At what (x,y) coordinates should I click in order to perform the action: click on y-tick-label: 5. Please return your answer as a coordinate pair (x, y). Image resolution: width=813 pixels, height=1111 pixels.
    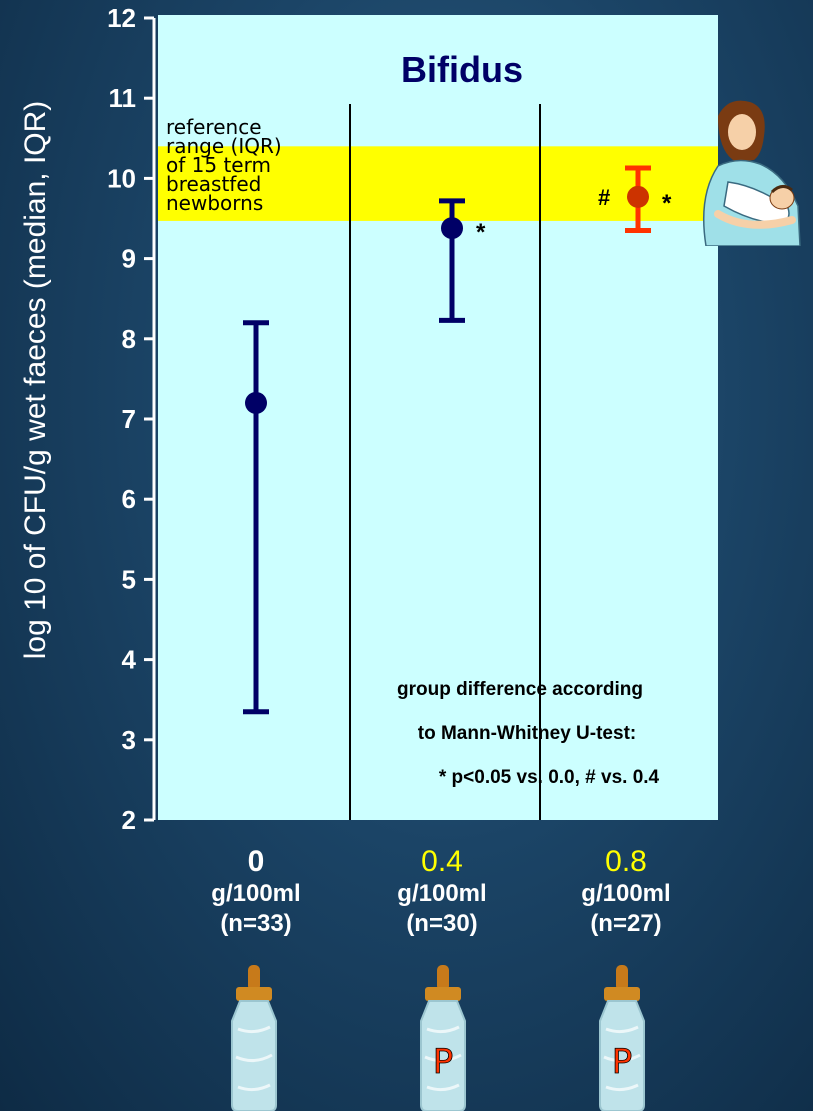
    Looking at the image, I should click on (129, 579).